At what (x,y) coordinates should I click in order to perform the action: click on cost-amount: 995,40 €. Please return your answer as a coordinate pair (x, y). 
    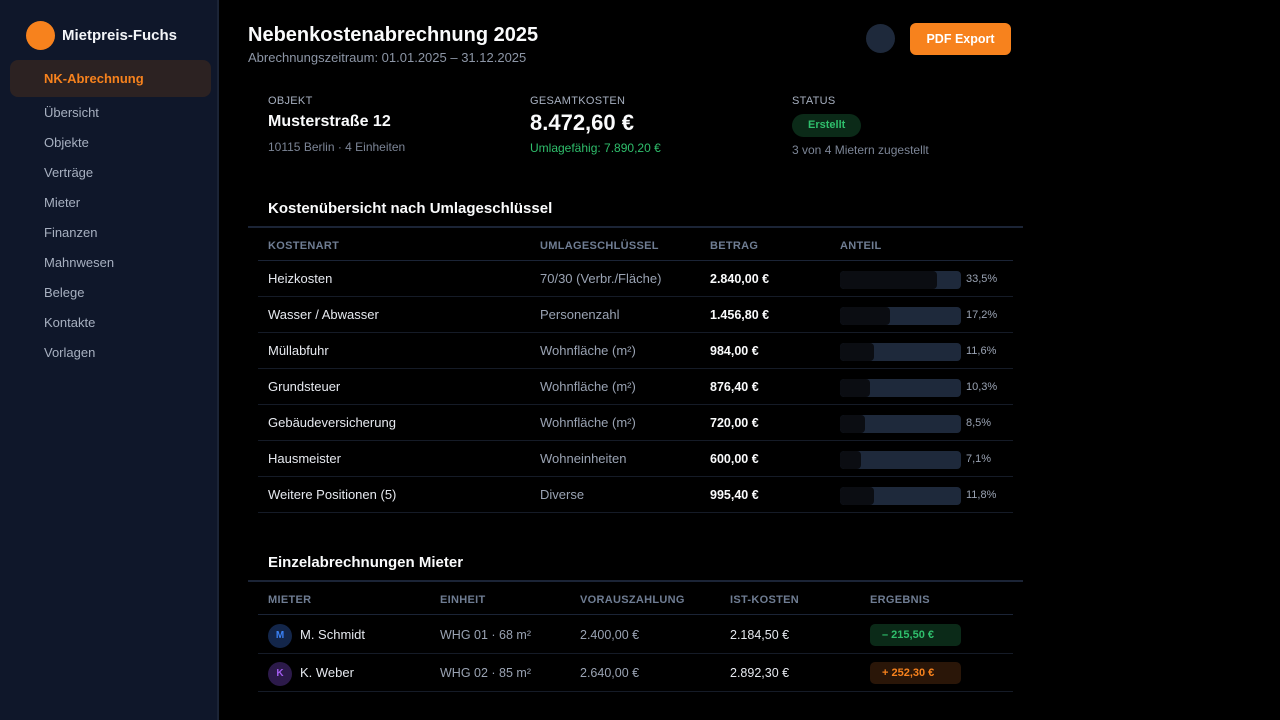
    Looking at the image, I should click on (734, 495).